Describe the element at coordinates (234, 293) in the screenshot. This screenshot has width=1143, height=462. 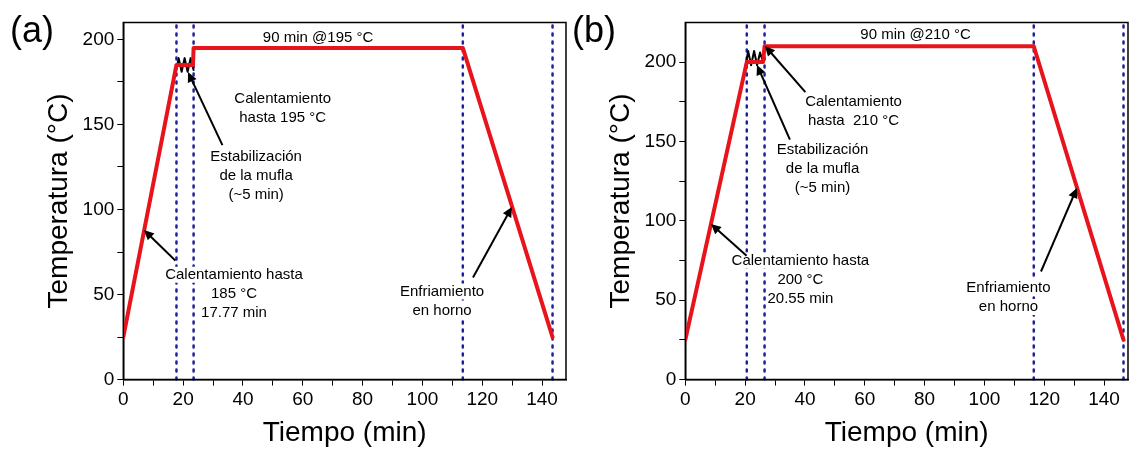
I see `annotation: Calentamiento hasta 185 °C 17.77 min` at that location.